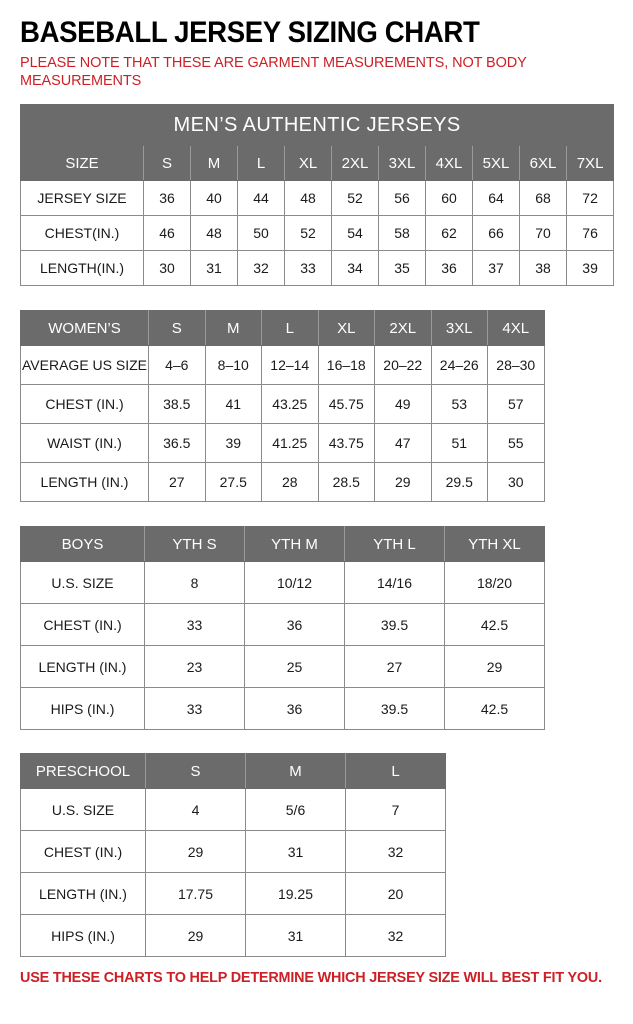 This screenshot has height=1024, width=633. I want to click on preschool-cell: 7, so click(395, 809).